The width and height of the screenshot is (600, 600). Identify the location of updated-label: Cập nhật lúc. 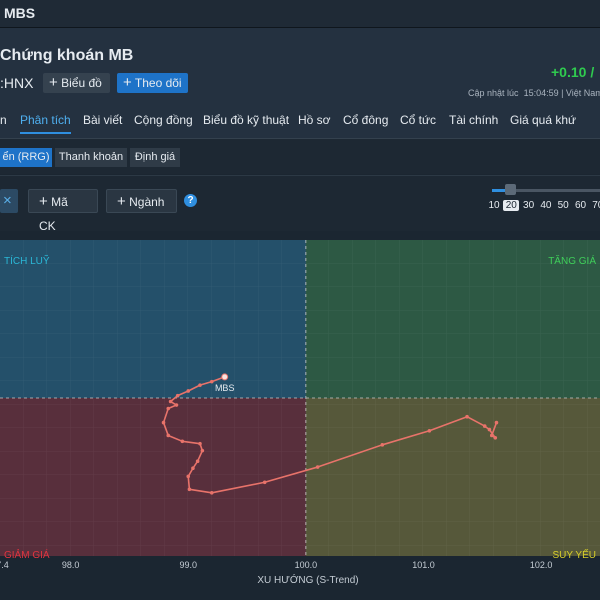
(493, 93).